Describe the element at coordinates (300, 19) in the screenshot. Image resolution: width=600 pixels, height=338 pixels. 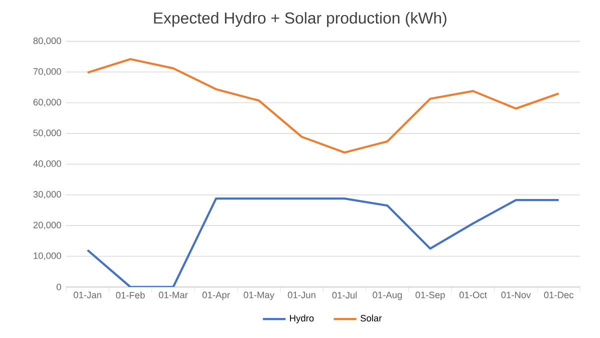
I see `chart-title: Expected Hydro + Solar production (kWh)` at that location.